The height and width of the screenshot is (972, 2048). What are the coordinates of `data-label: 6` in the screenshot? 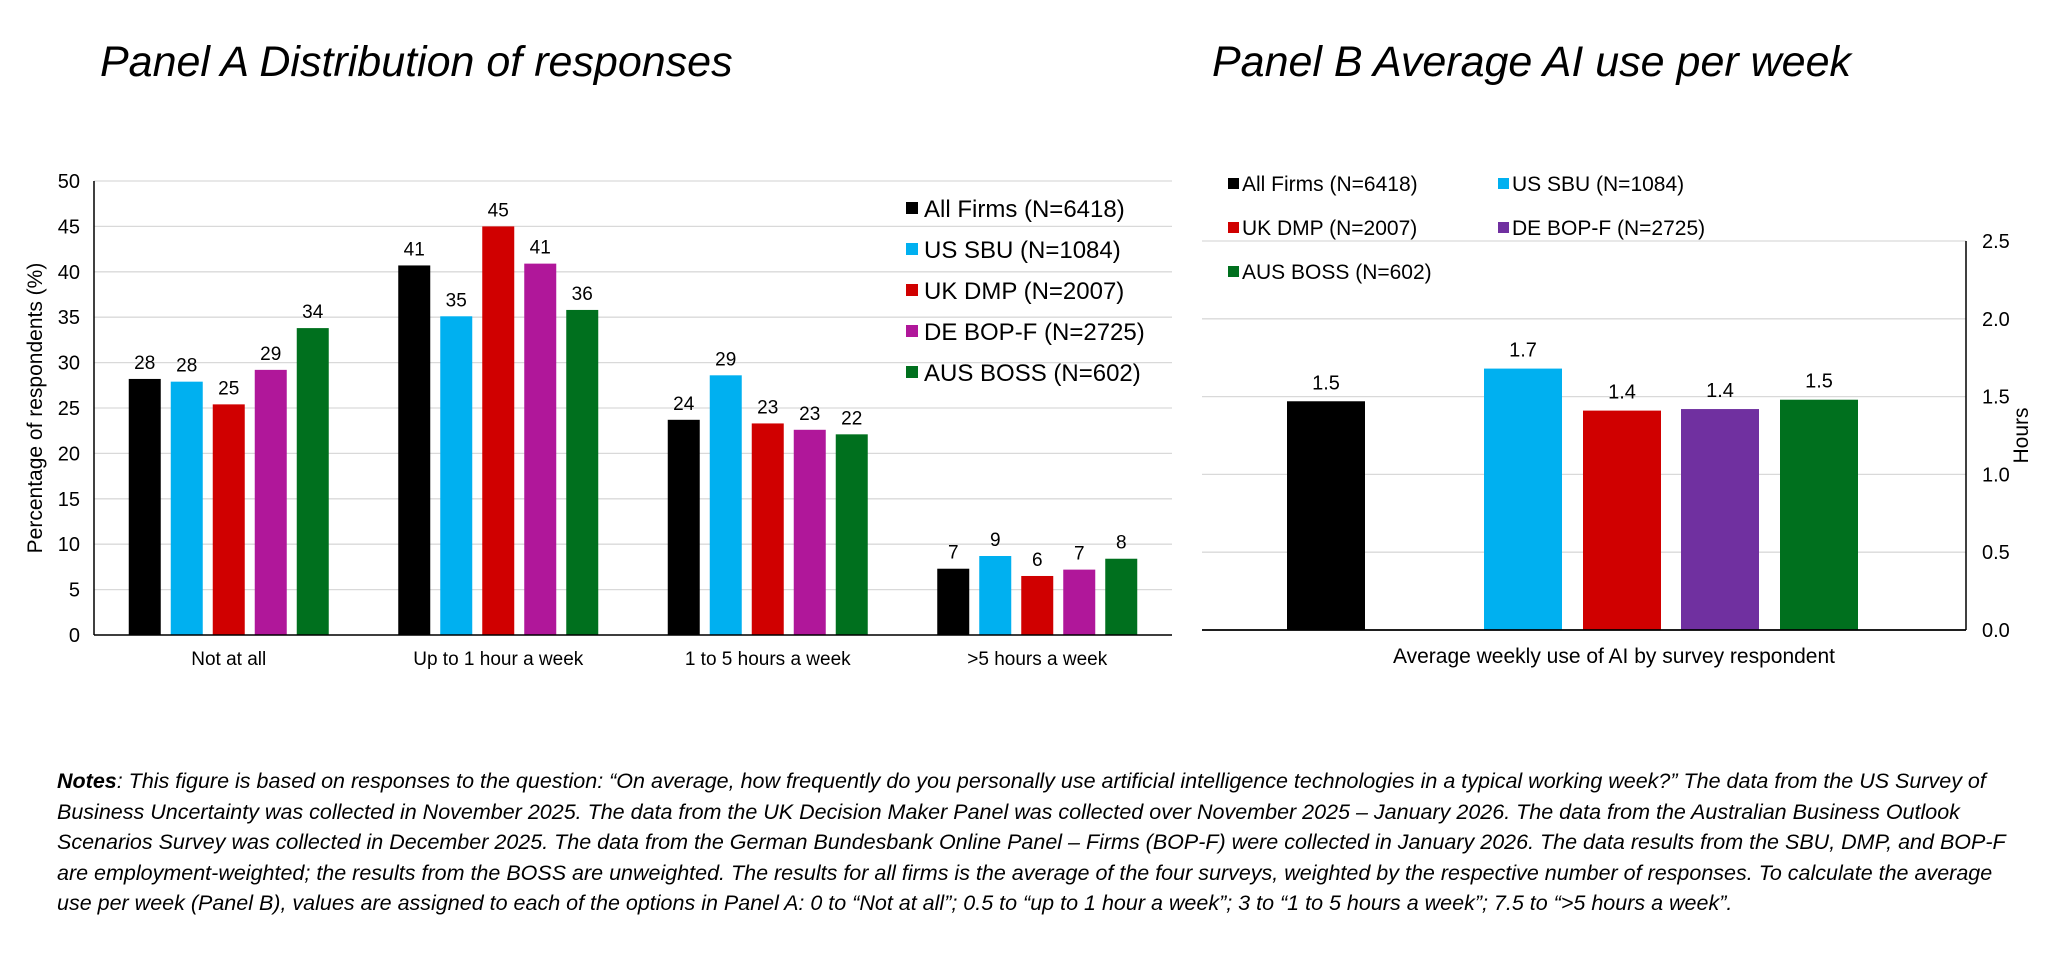 It's located at (1037, 560).